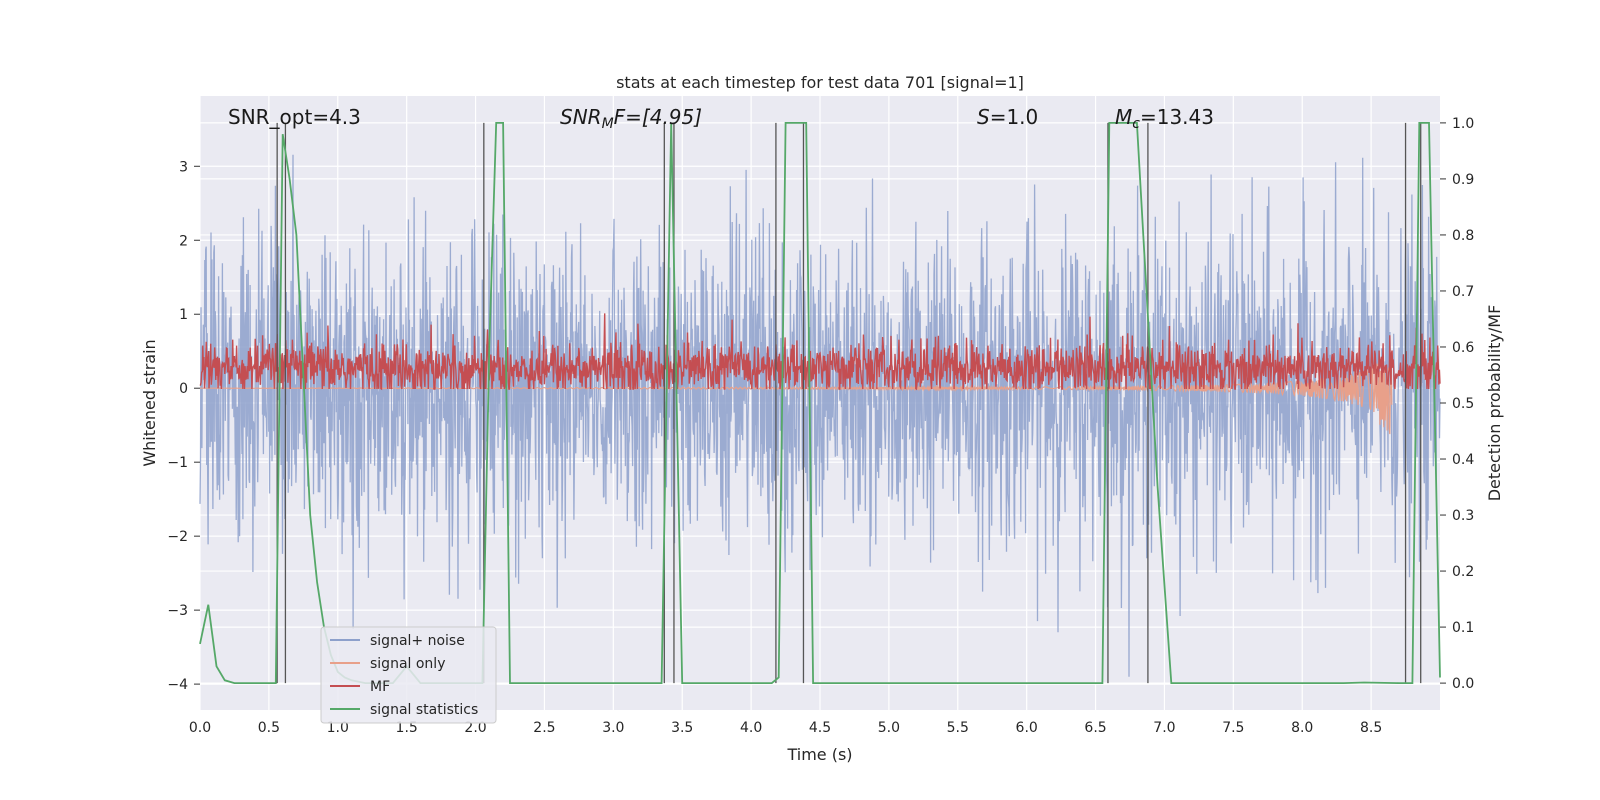  I want to click on annotation-mc: Mc=13.43, so click(1164, 118).